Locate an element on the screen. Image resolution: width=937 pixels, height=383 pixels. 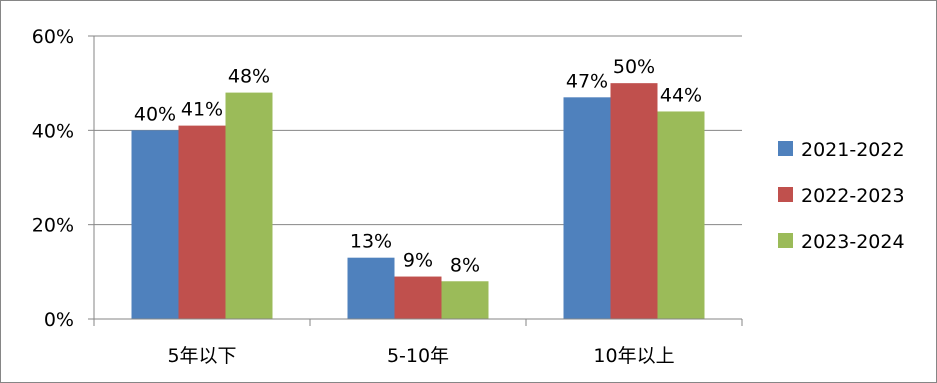
bar-data-label: 9% is located at coordinates (418, 261).